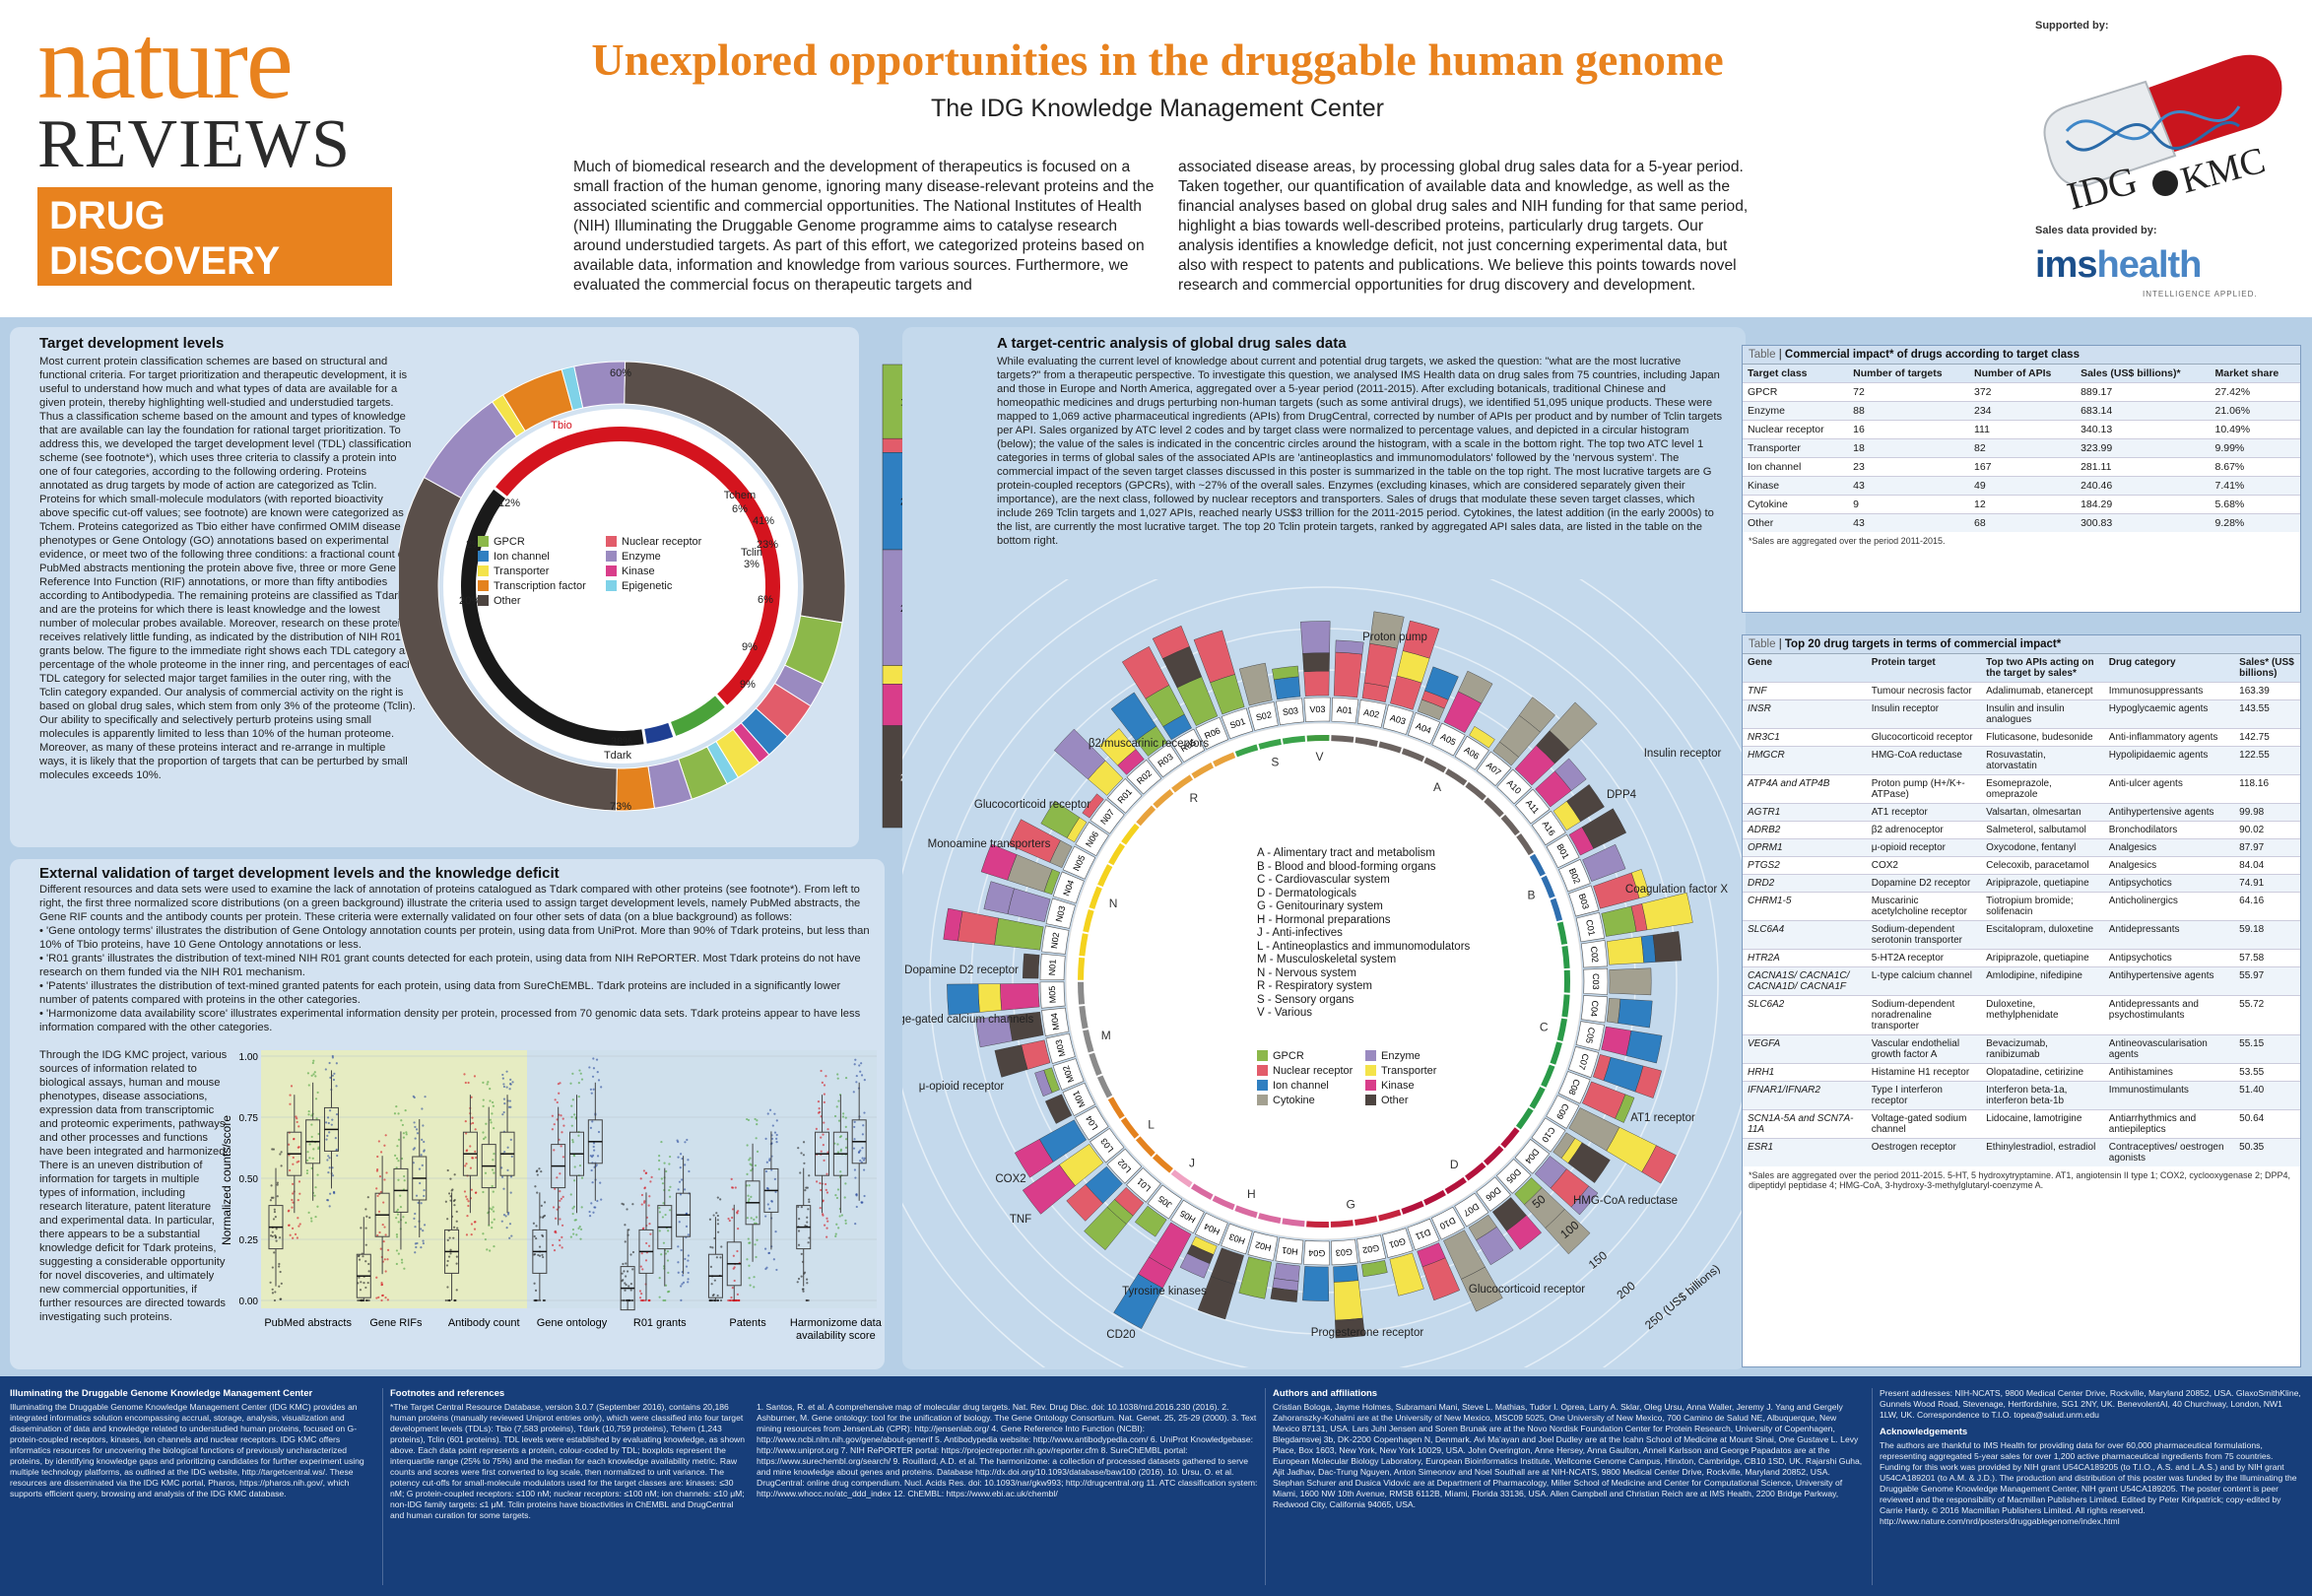 The width and height of the screenshot is (2312, 1596). What do you see at coordinates (750, 647) in the screenshot?
I see `outer-percent-label: 9%` at bounding box center [750, 647].